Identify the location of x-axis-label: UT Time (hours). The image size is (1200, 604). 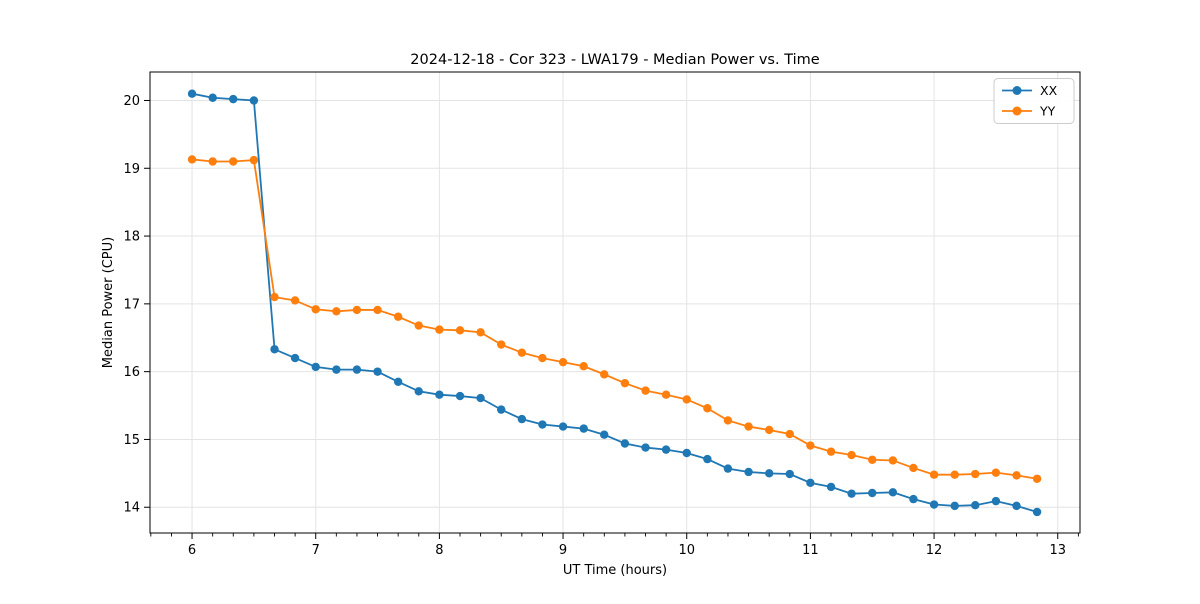
(615, 570).